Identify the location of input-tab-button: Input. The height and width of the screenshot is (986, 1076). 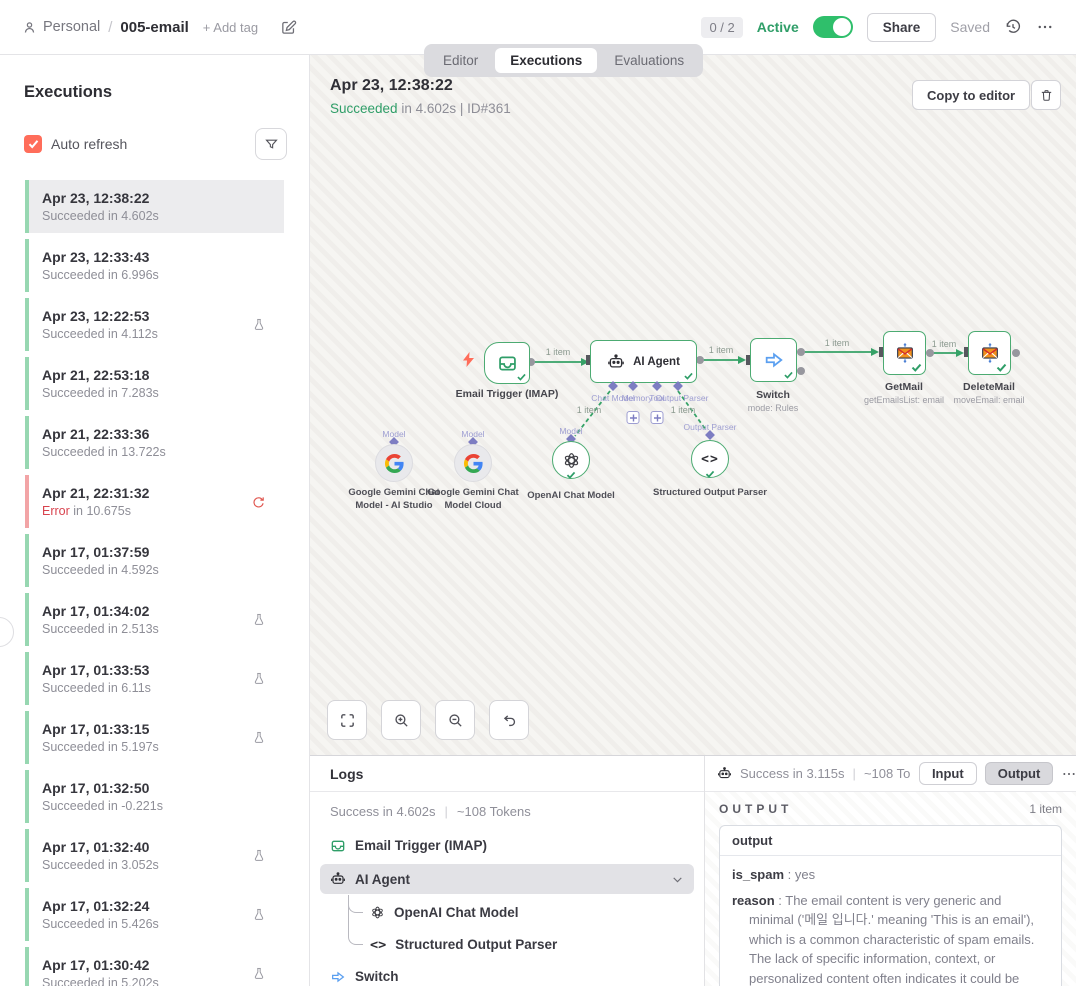
(947, 773).